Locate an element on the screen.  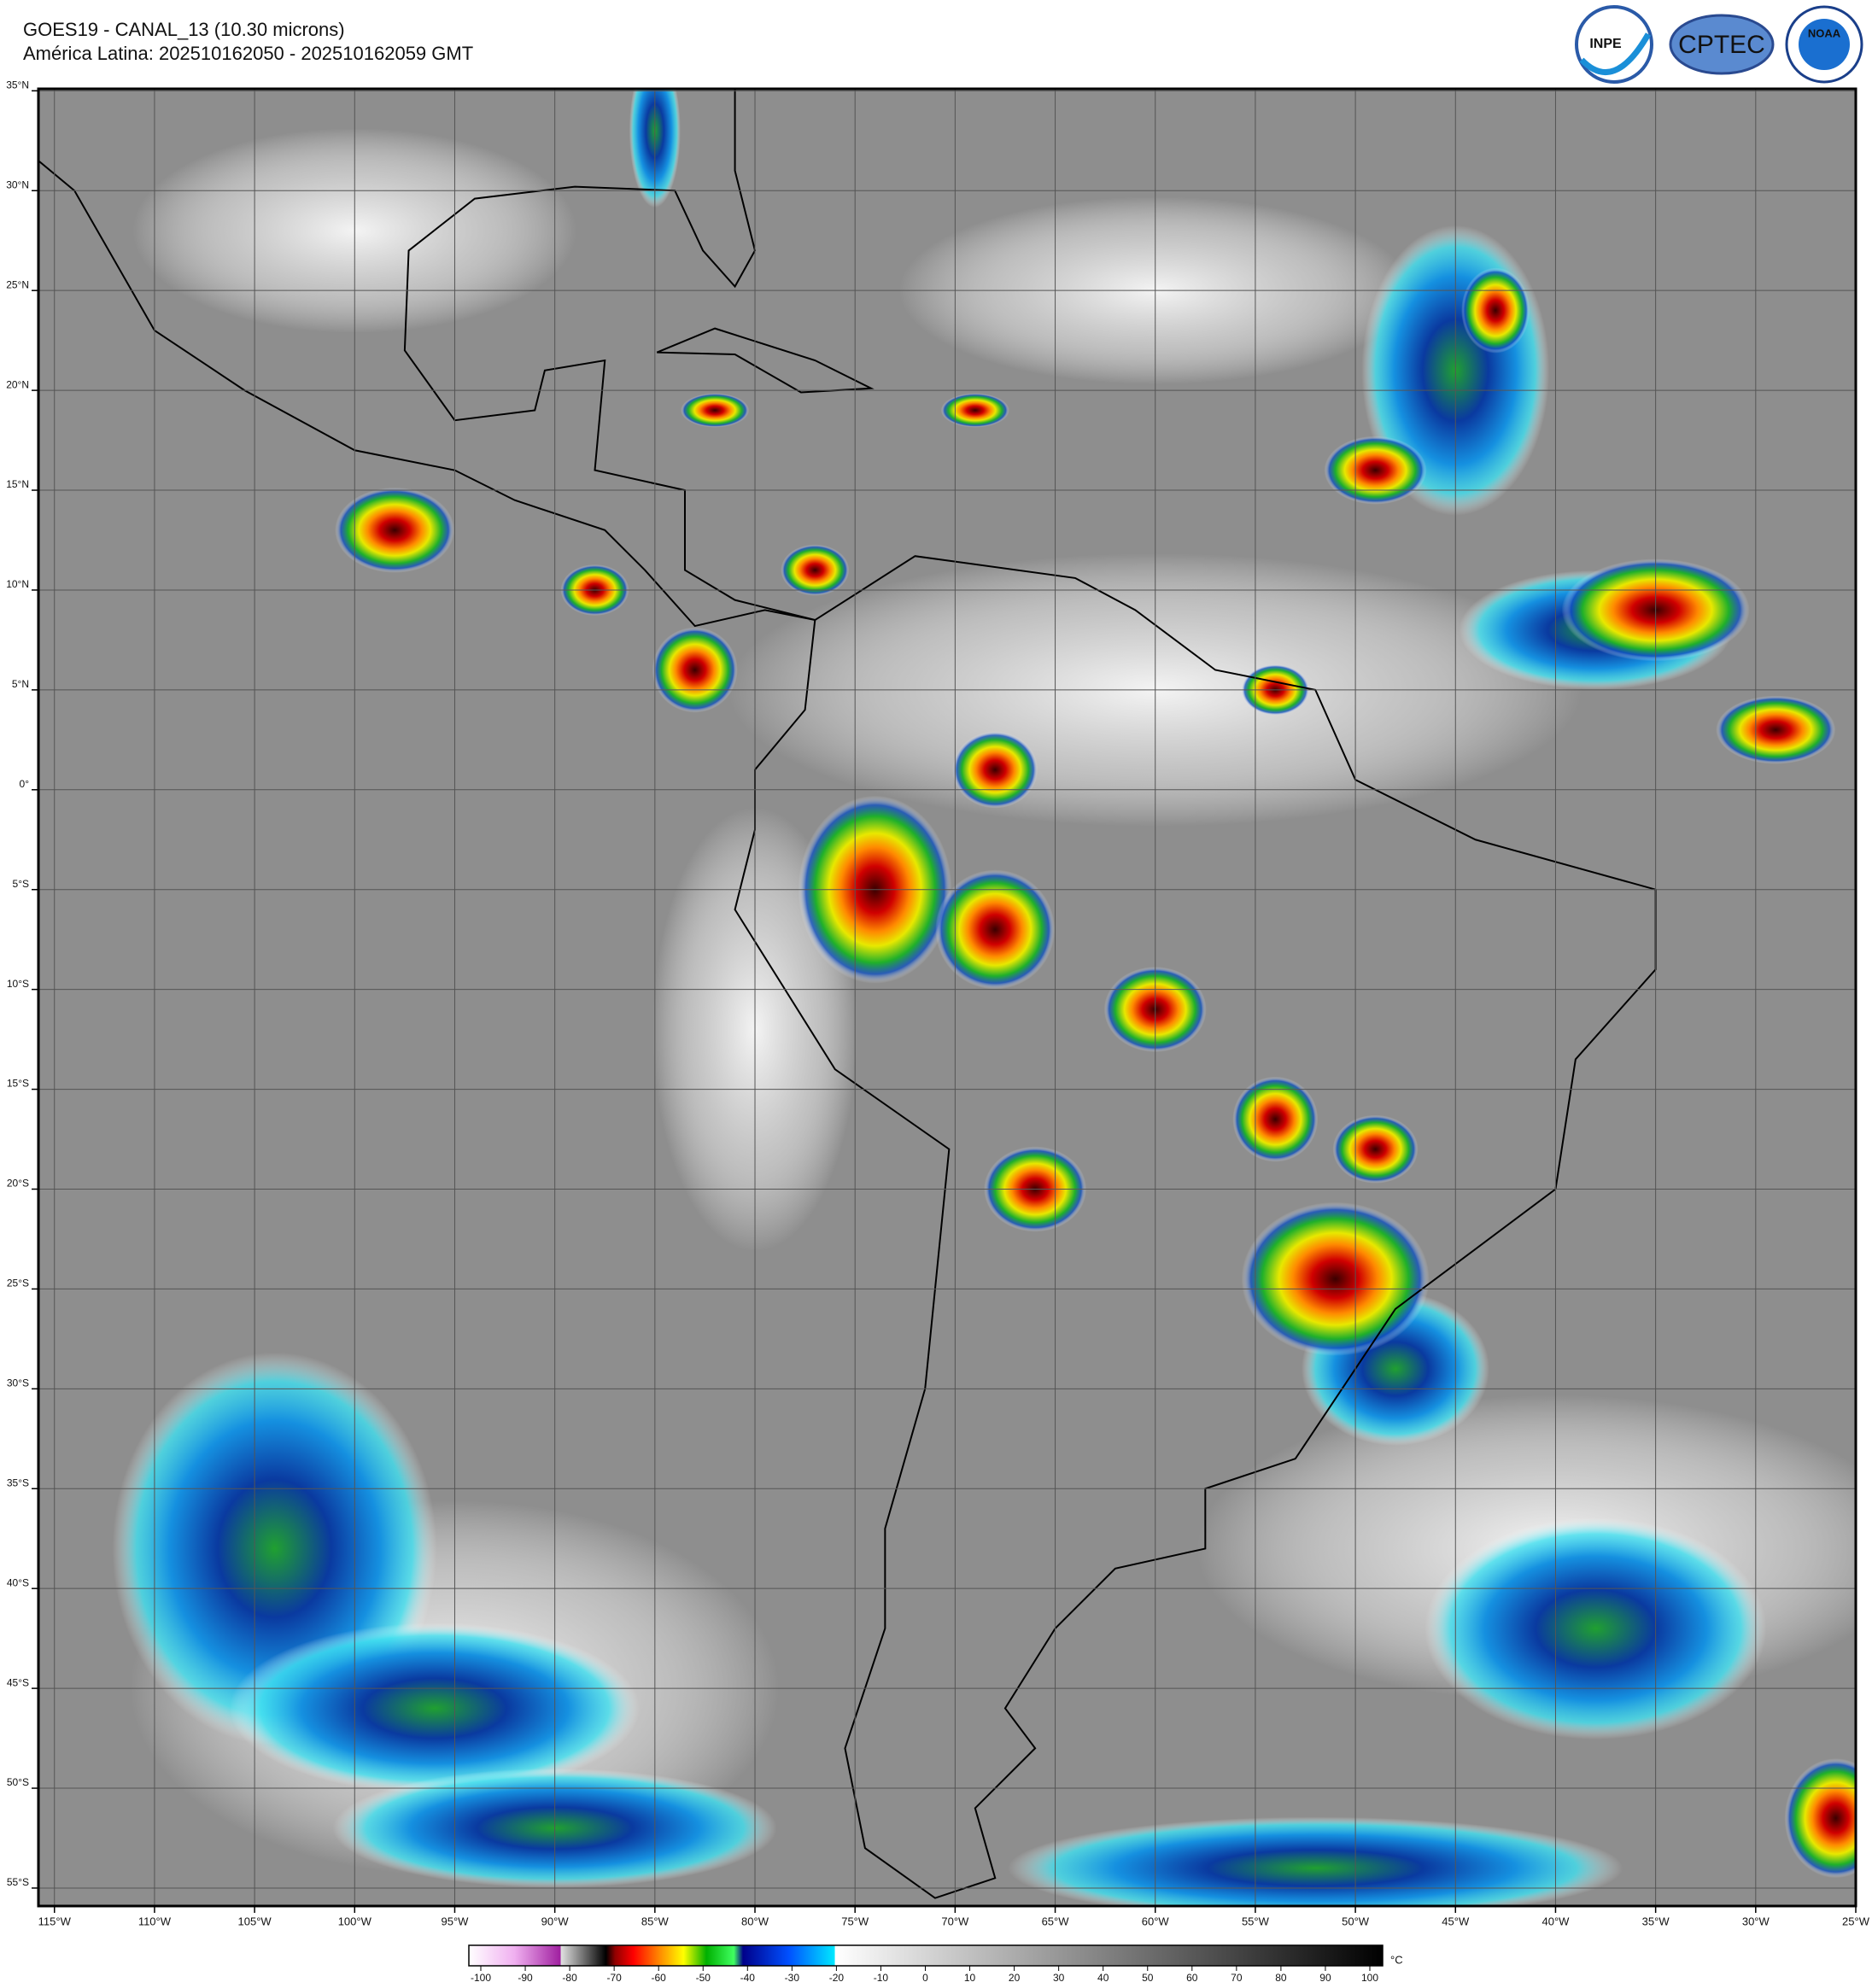
lon-label: 115°W is located at coordinates (55, 1921).